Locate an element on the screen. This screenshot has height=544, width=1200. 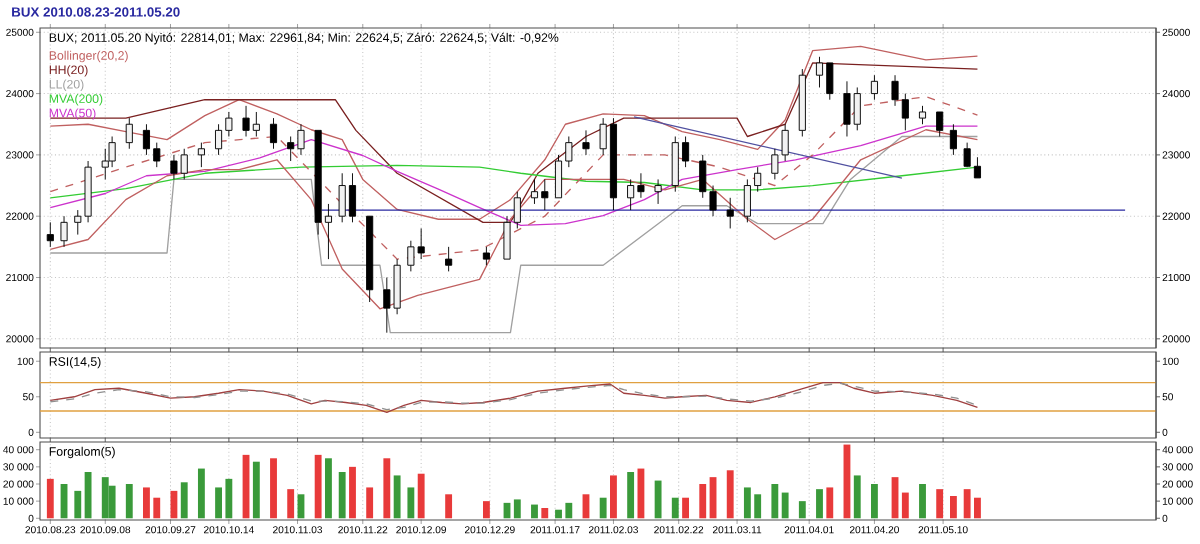
line-series is located at coordinates (514, 176).